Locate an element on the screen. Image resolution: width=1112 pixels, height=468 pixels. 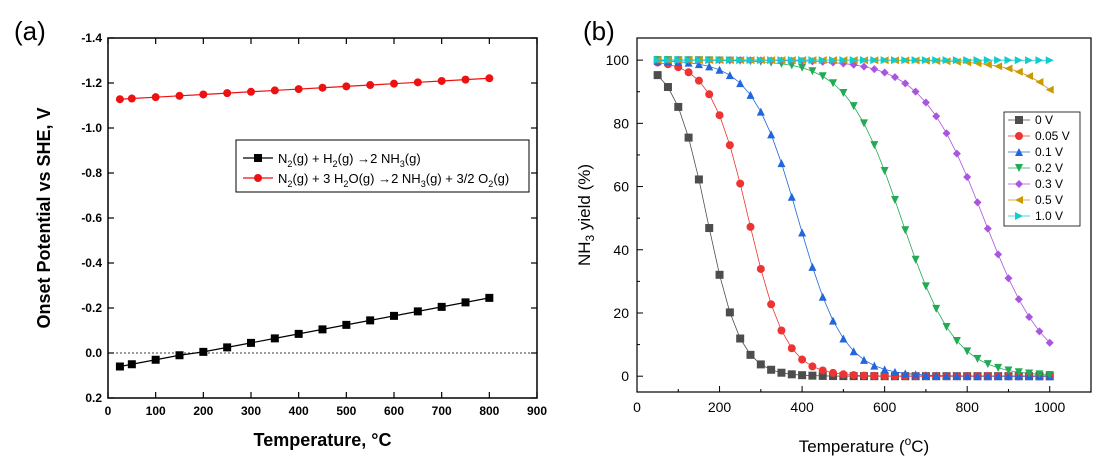
x-axis-title-b: Temperature (oC) is located at coordinates (864, 445).